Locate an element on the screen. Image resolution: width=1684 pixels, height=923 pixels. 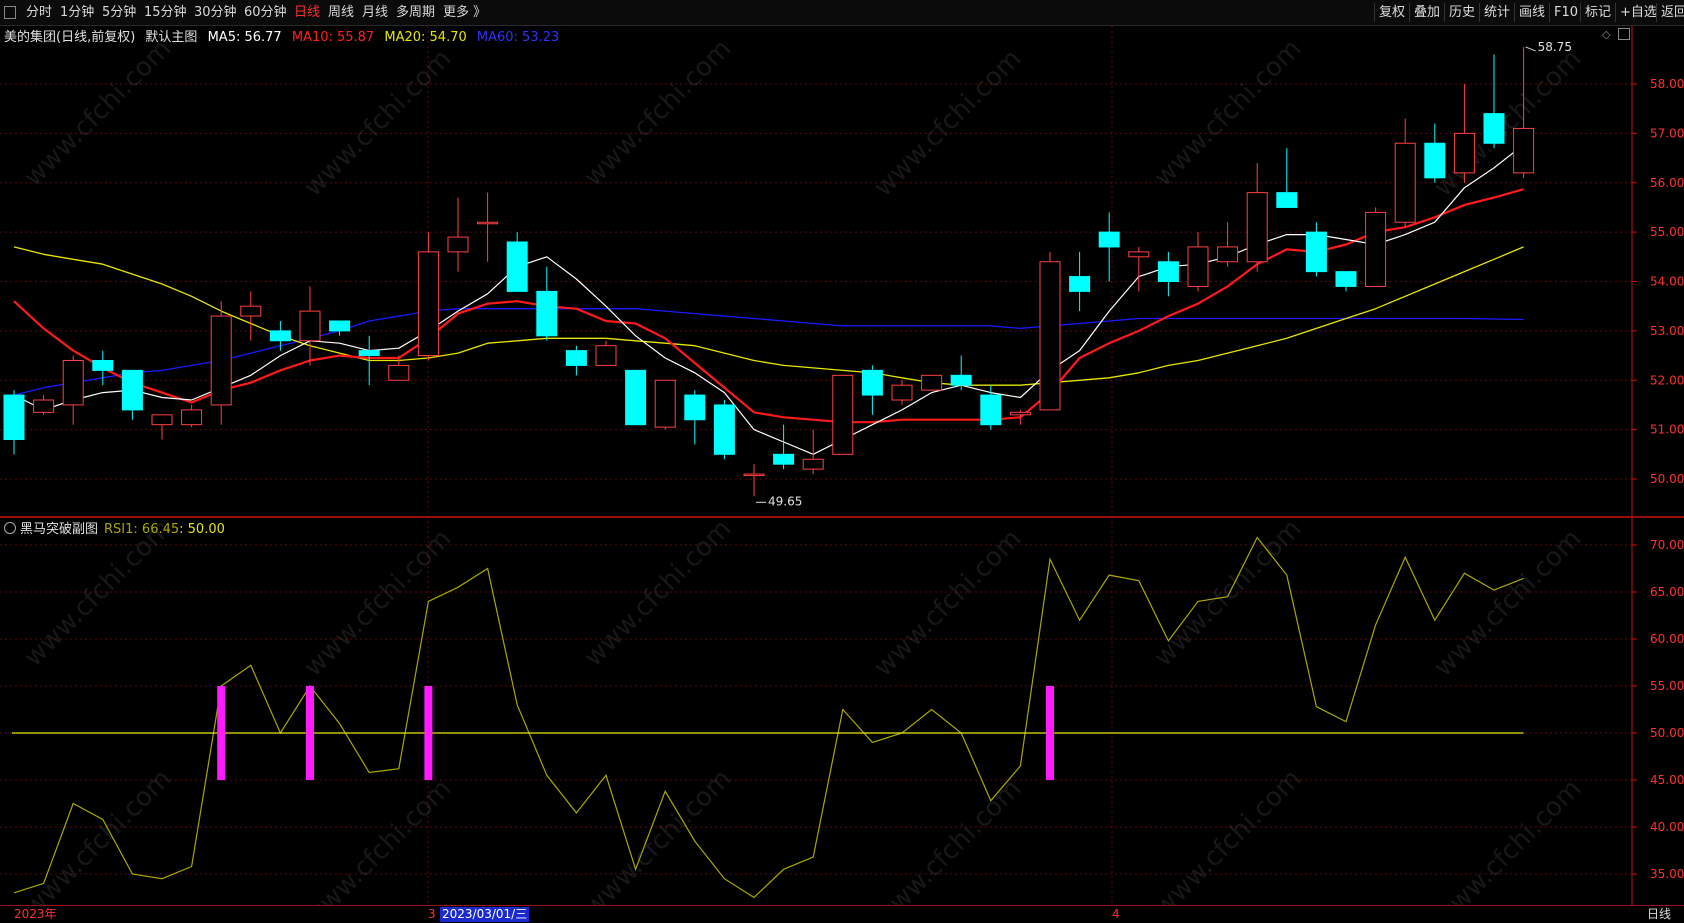
main-tick-label-8: 50.00 is located at coordinates (1667, 479).